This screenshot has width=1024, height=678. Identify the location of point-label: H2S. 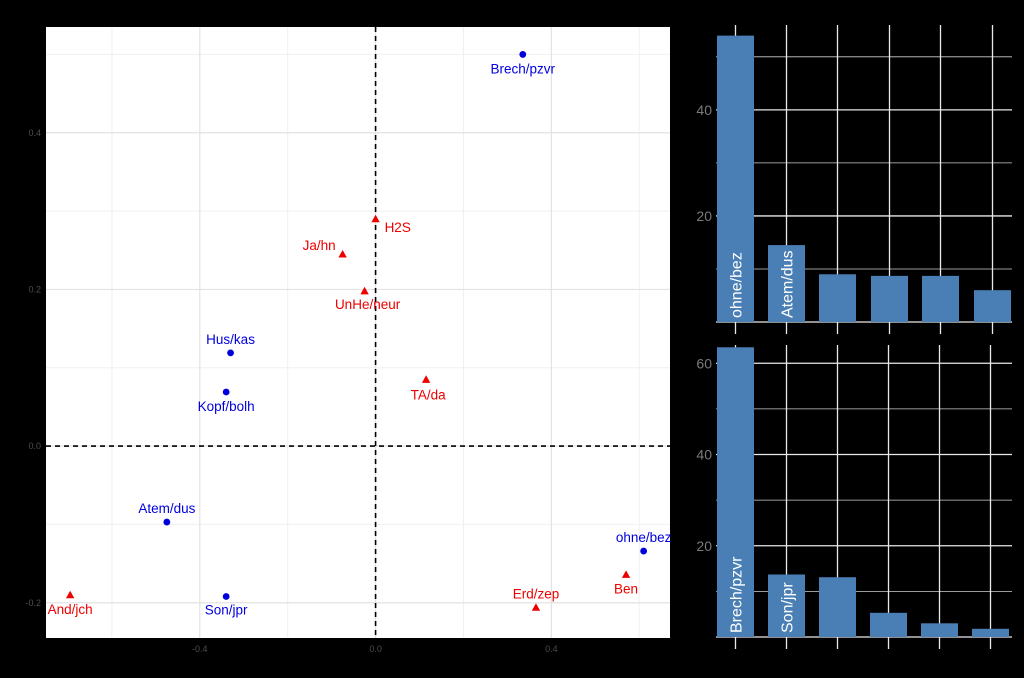
(398, 227).